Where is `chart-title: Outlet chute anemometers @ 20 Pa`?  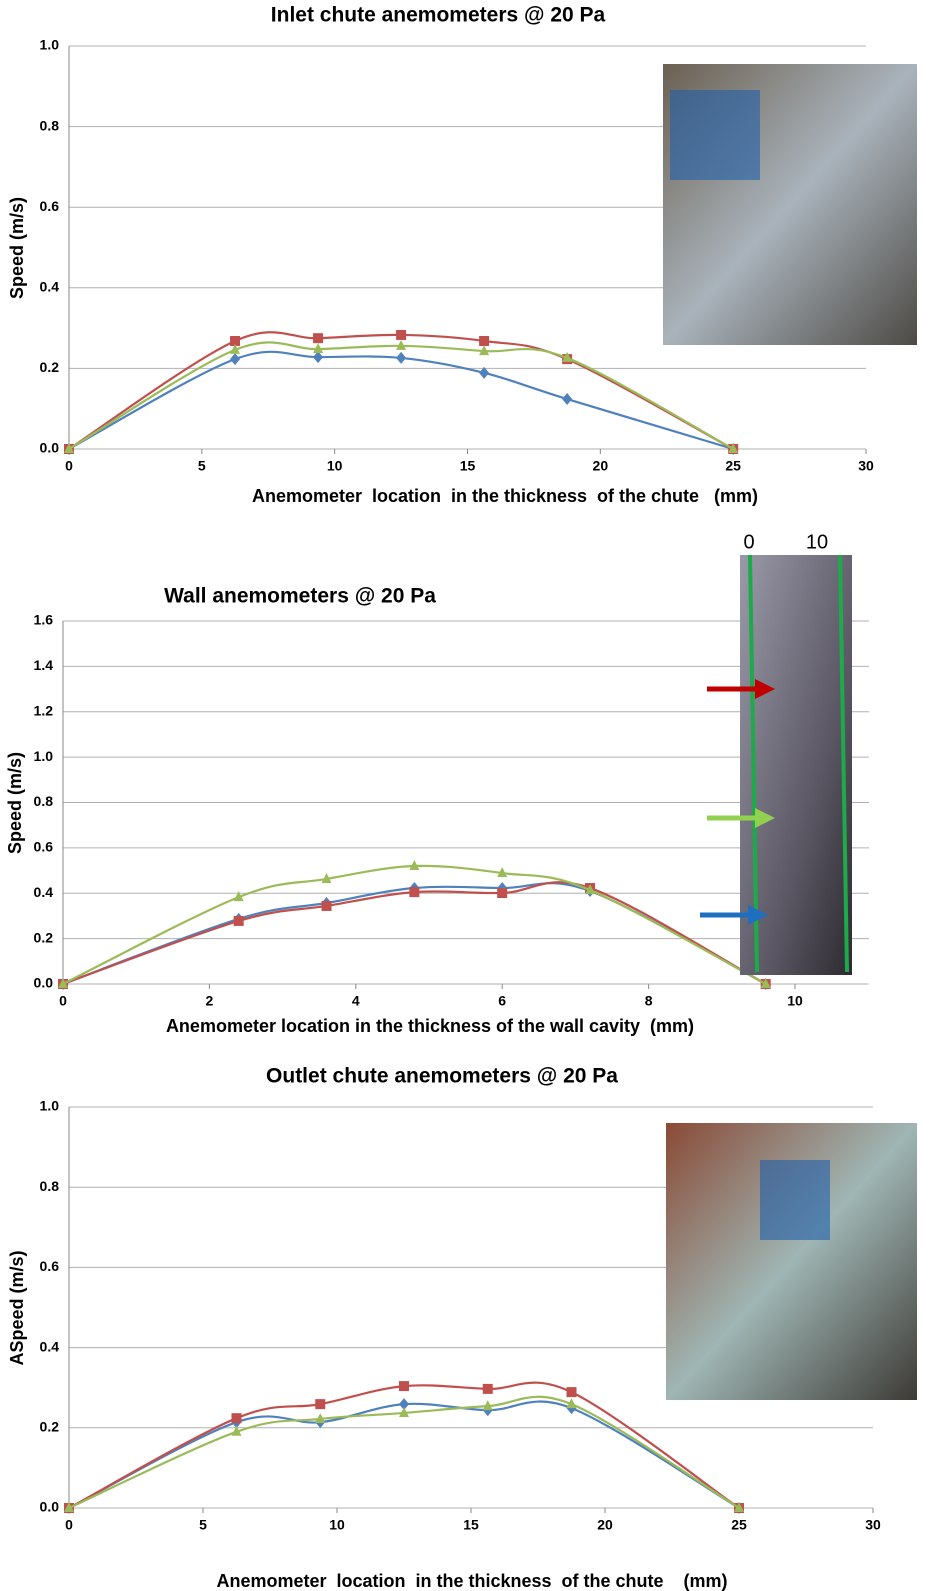
chart-title: Outlet chute anemometers @ 20 Pa is located at coordinates (442, 1076).